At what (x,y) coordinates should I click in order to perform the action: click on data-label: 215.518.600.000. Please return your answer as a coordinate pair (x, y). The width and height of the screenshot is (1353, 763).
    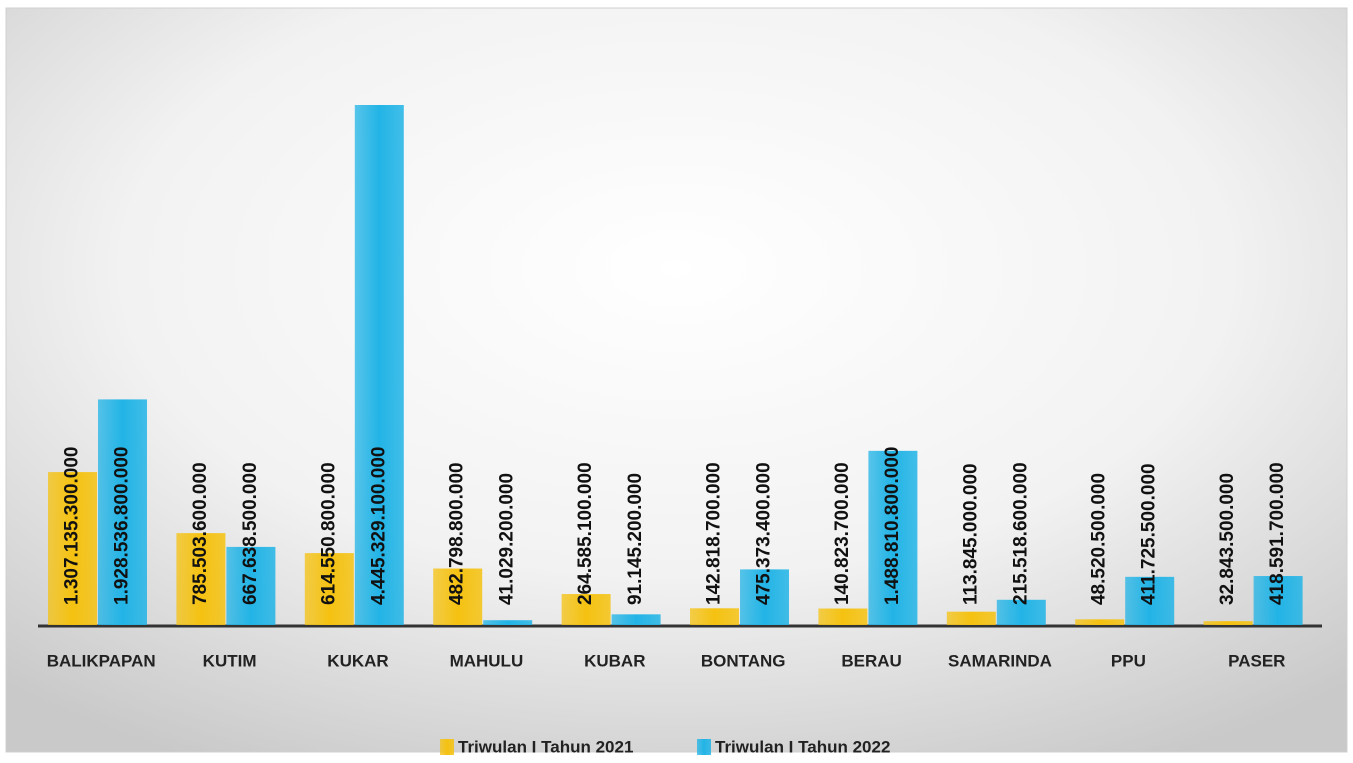
    Looking at the image, I should click on (1020, 533).